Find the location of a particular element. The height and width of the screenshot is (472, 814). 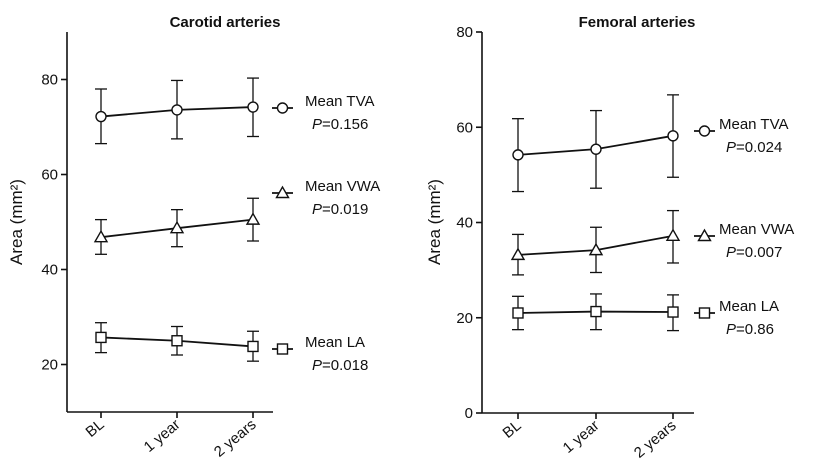

legend-entry: Mean TVA P=0.156 is located at coordinates (323, 113).